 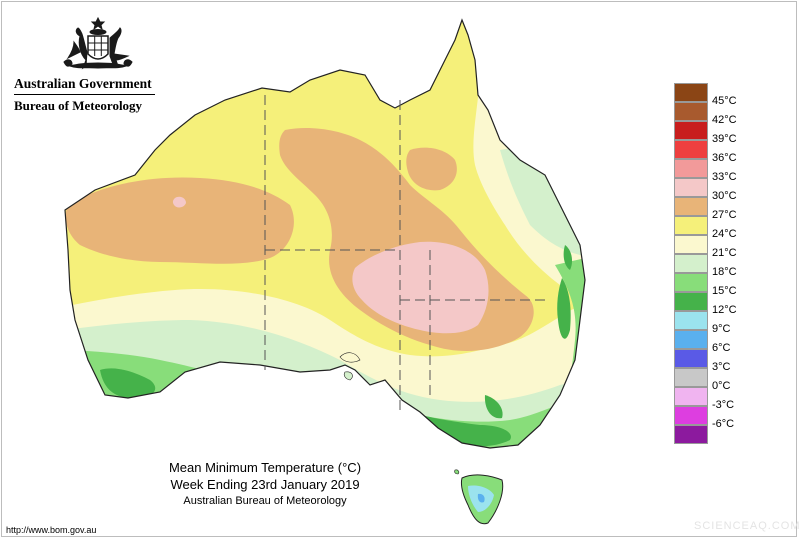 I want to click on legend-label: 12°C, so click(x=724, y=310).